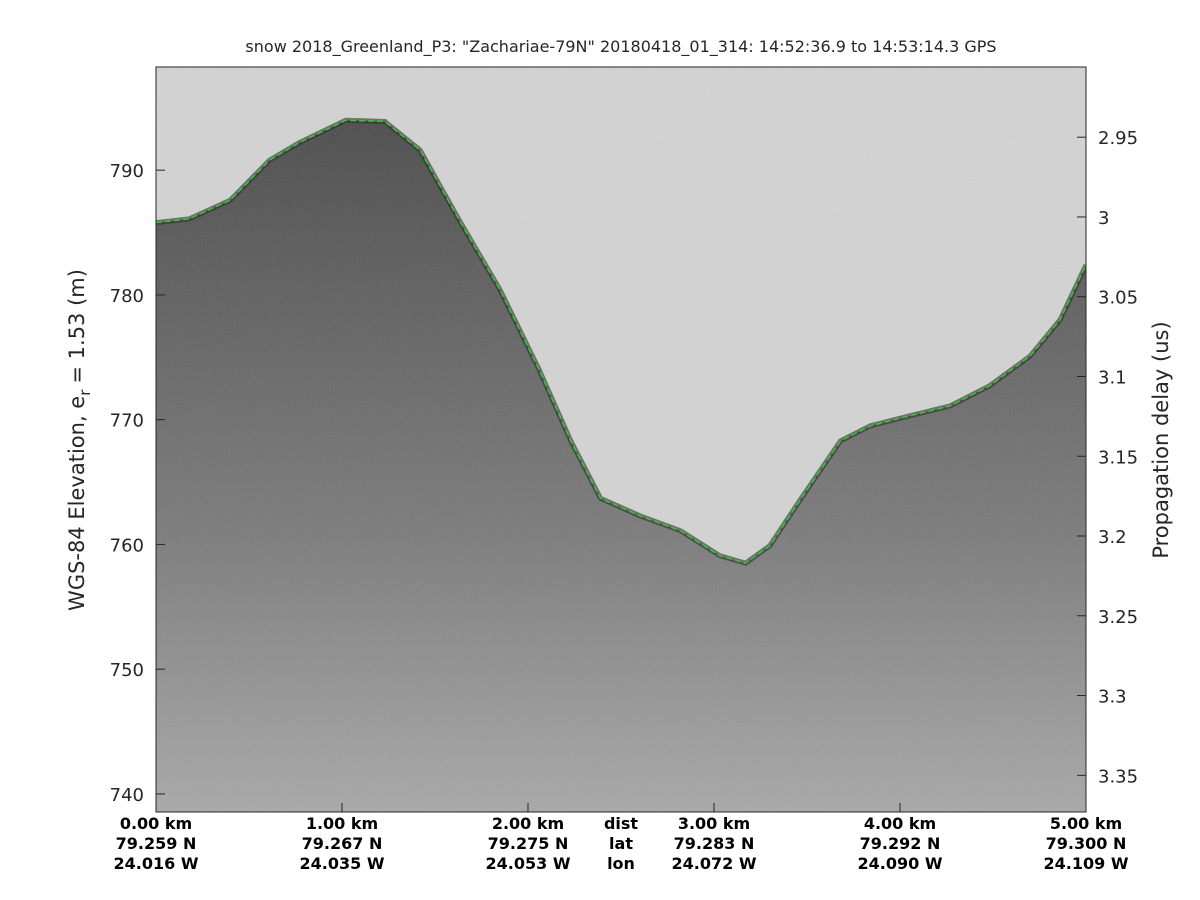 The width and height of the screenshot is (1200, 900). What do you see at coordinates (528, 843) in the screenshot?
I see `x-tick-lat: 79.275 N` at bounding box center [528, 843].